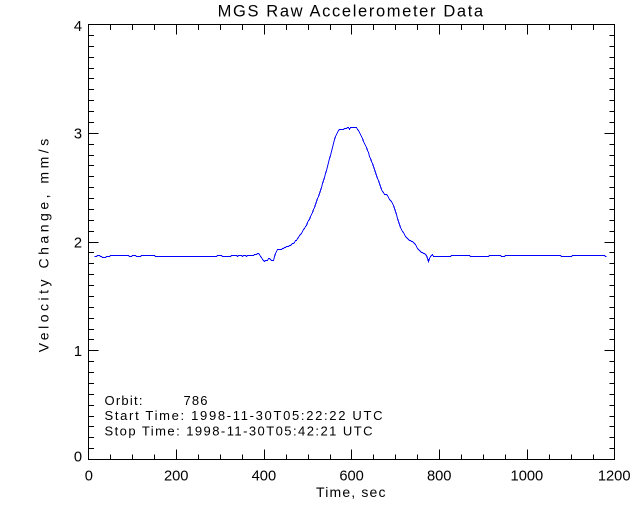 The image size is (640, 512). I want to click on svg-text: MGS Raw Accelerometer Data, so click(351, 12).